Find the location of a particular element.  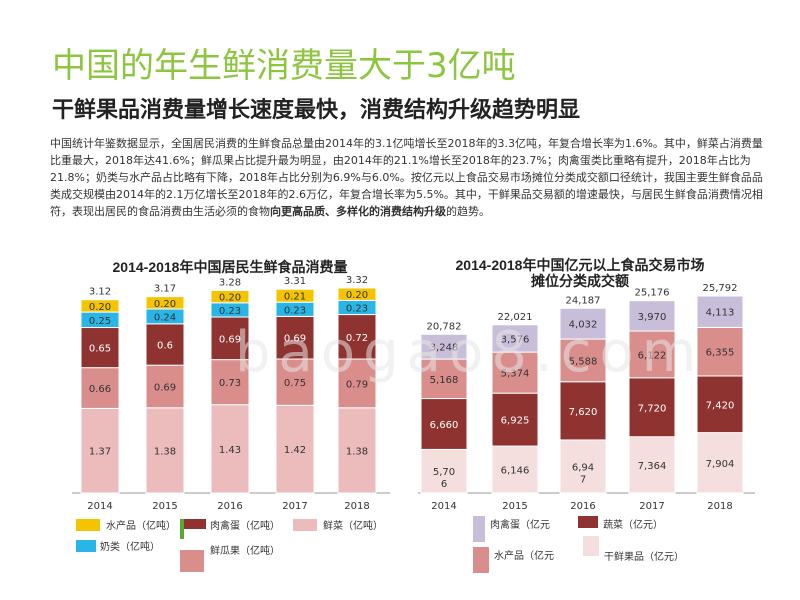

right-bar-label-3-2015: 5,374 is located at coordinates (515, 374).